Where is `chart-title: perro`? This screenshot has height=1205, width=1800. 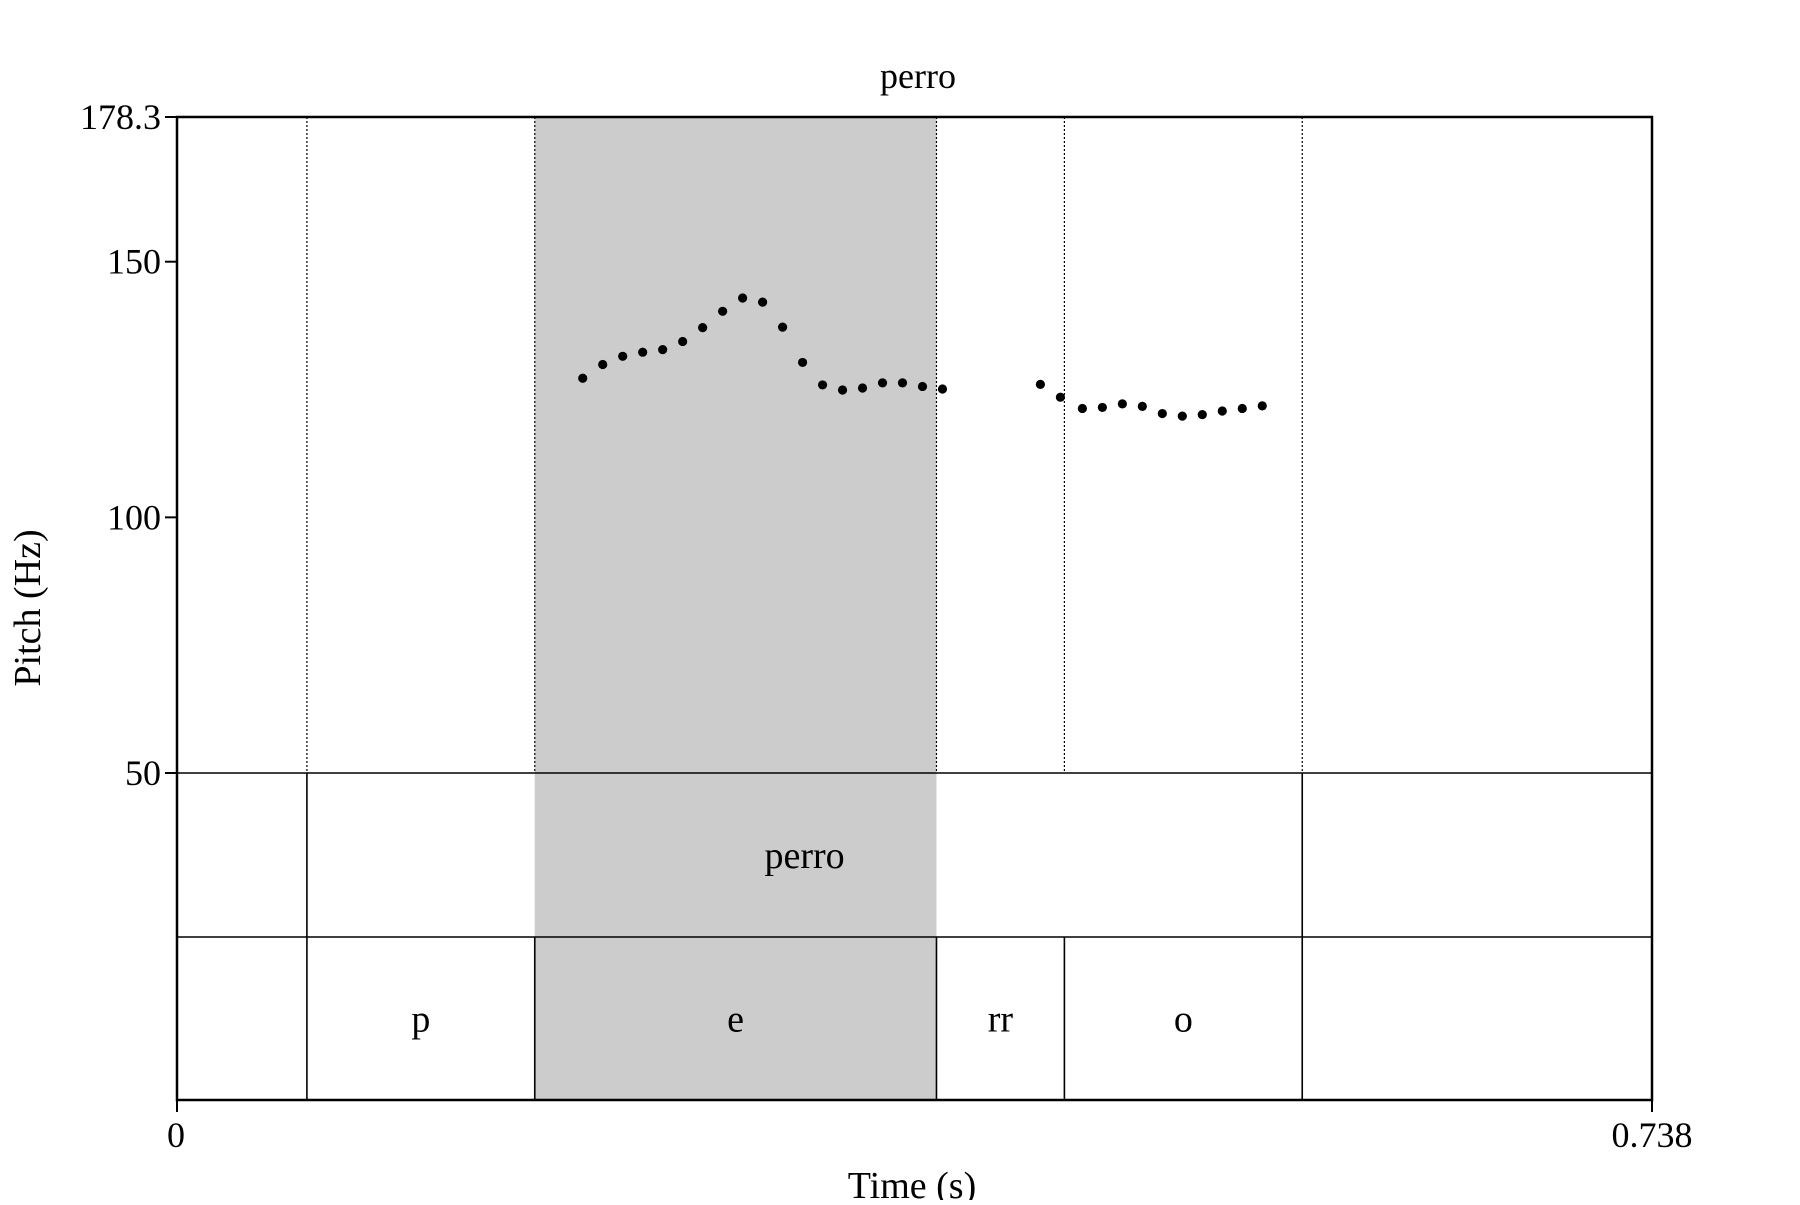
chart-title: perro is located at coordinates (918, 76).